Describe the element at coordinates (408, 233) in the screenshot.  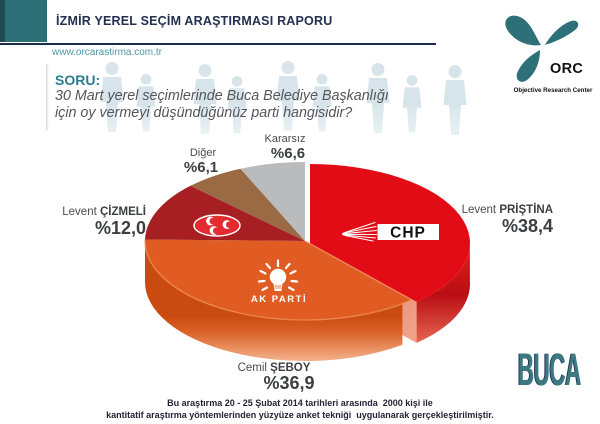
I see `svg-text: CHP` at that location.